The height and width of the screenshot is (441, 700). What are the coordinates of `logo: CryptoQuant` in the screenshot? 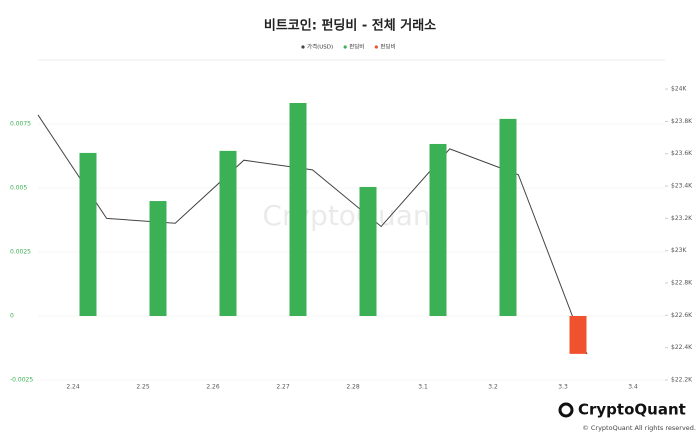 It's located at (622, 410).